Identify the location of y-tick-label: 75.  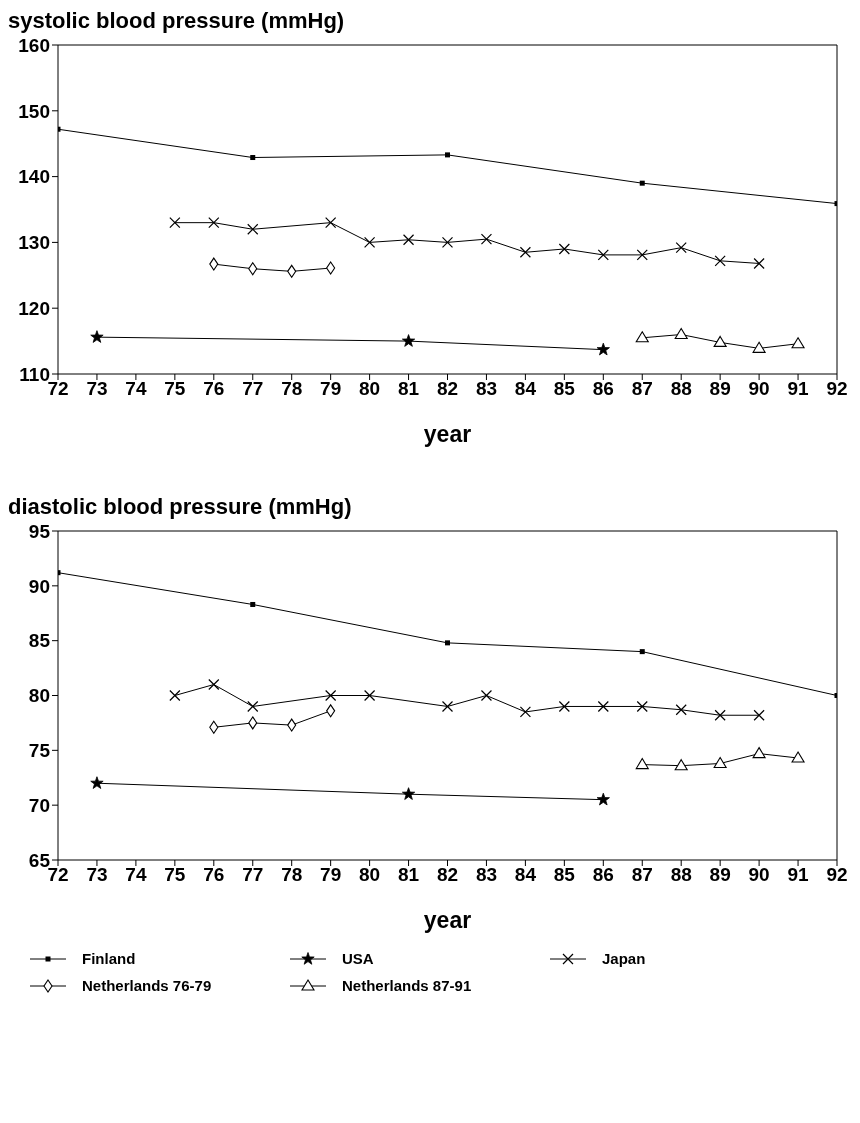
(39, 751).